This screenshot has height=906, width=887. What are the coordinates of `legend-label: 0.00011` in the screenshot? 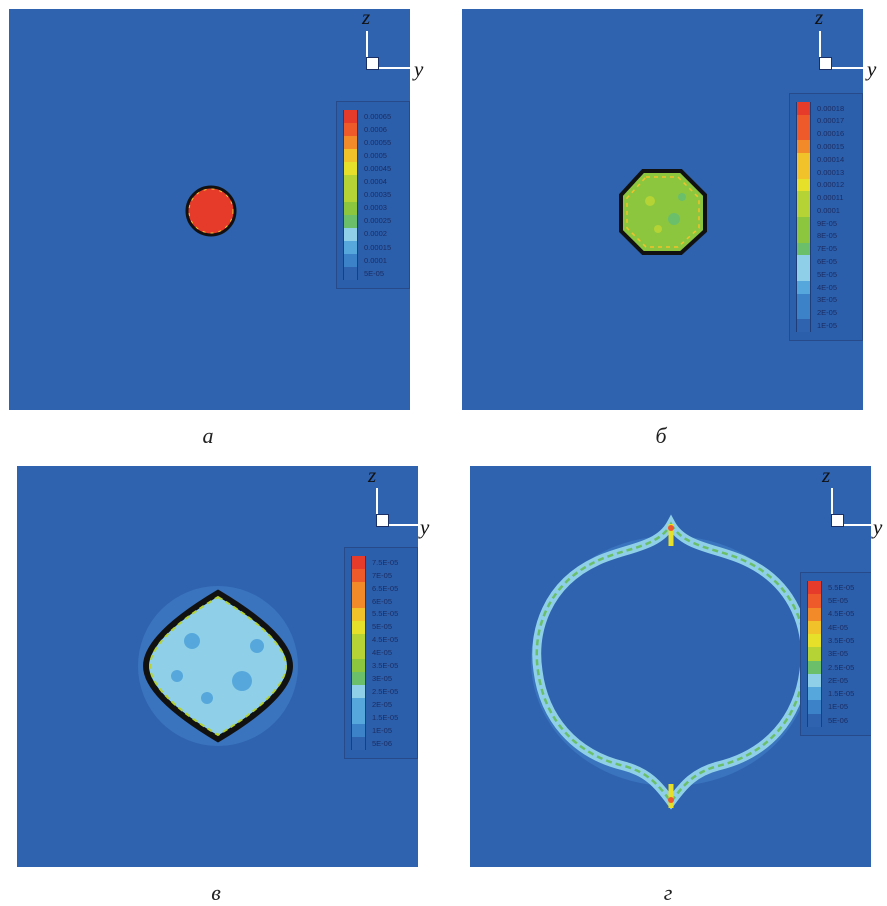 It's located at (830, 198).